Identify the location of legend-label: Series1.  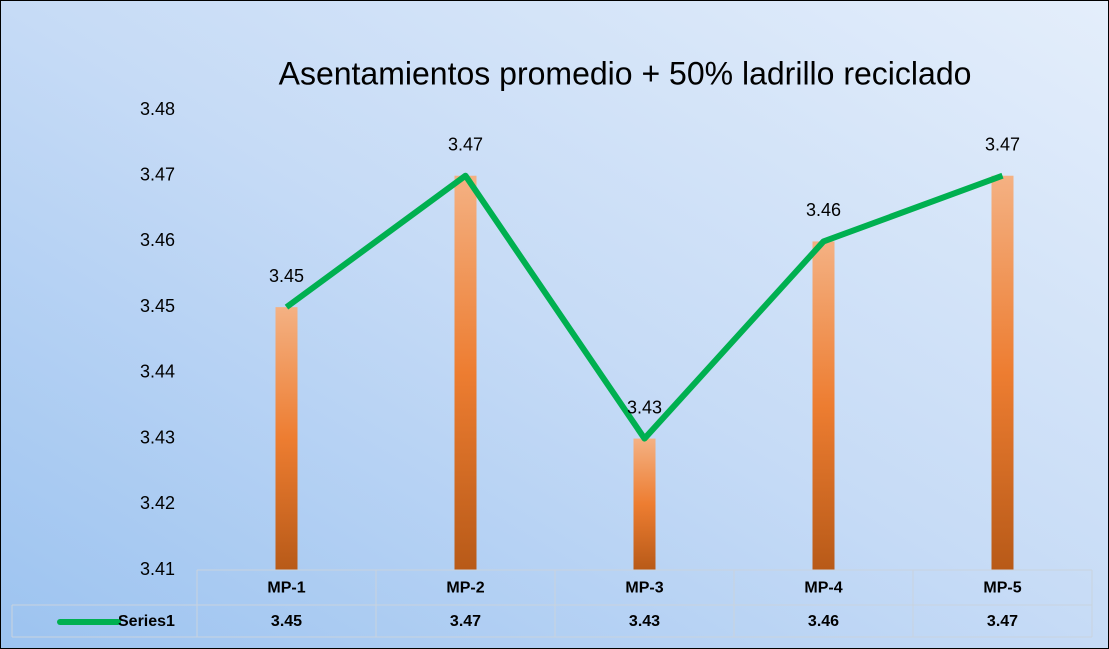
(146, 621).